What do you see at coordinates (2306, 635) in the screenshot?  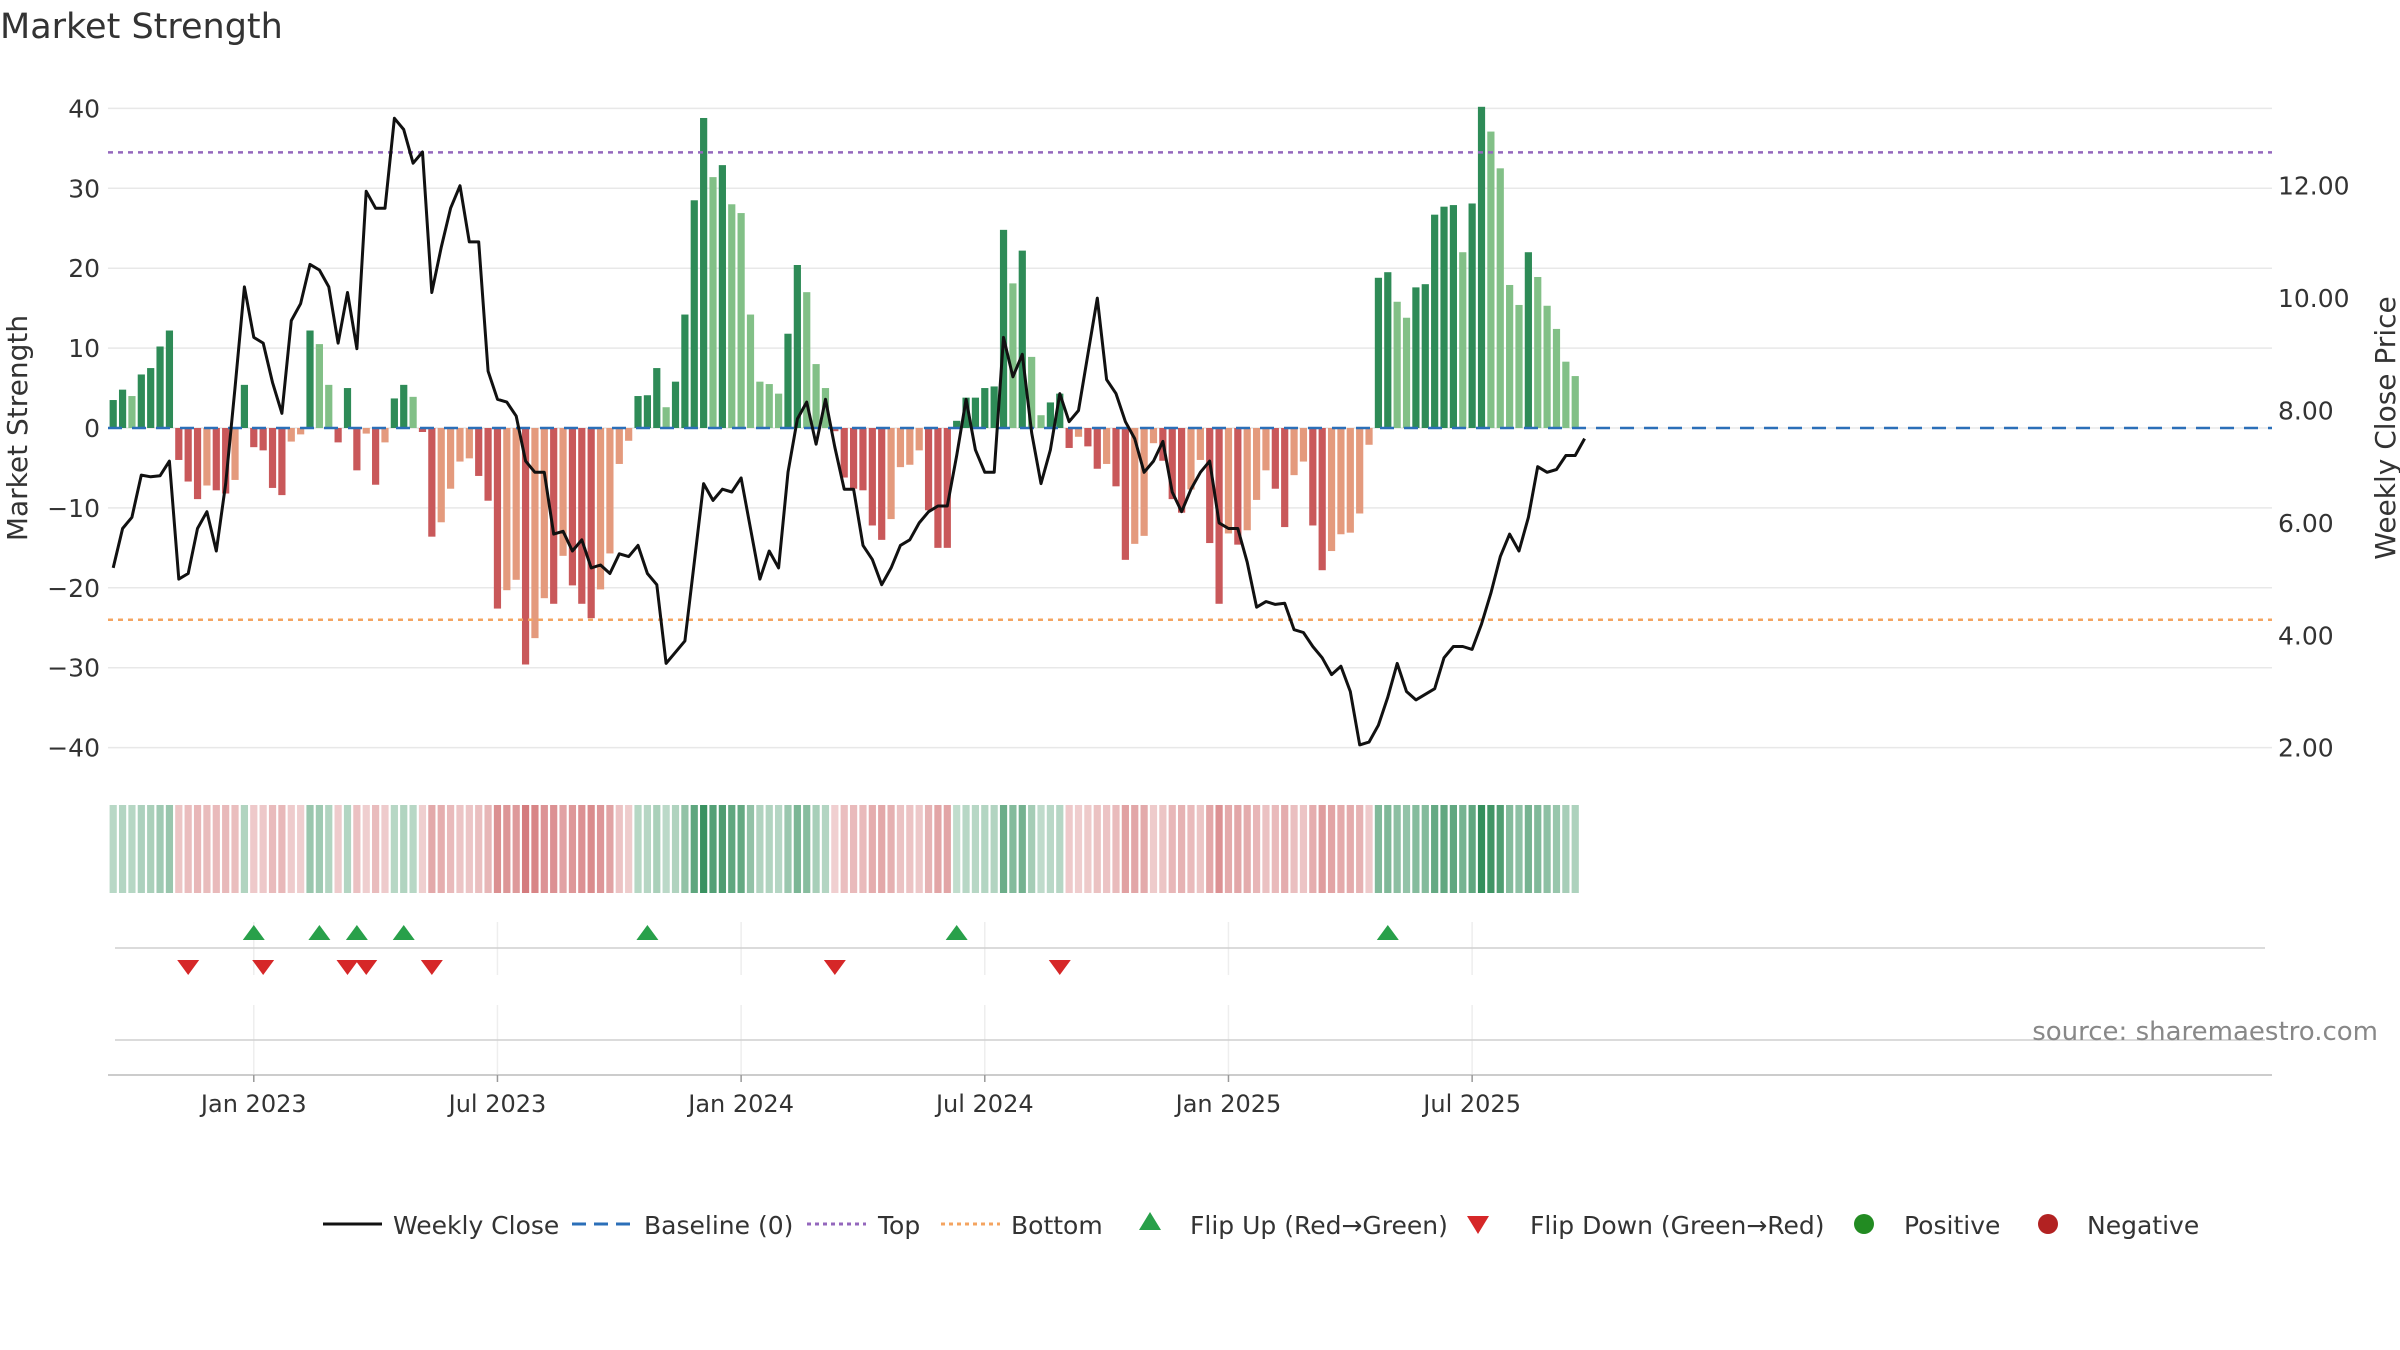 I see `y2-tick-label: 4.00` at bounding box center [2306, 635].